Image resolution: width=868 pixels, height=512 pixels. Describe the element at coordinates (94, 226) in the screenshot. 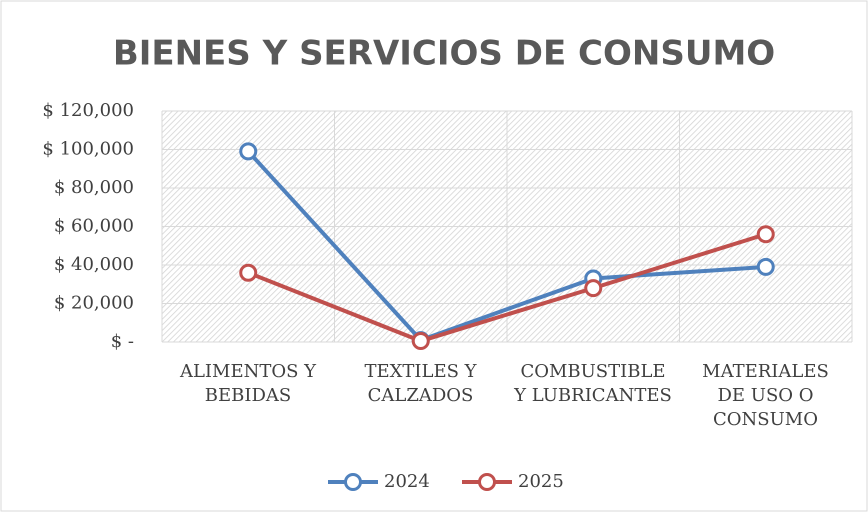

I see `y-tick-label: $ 60,000` at that location.